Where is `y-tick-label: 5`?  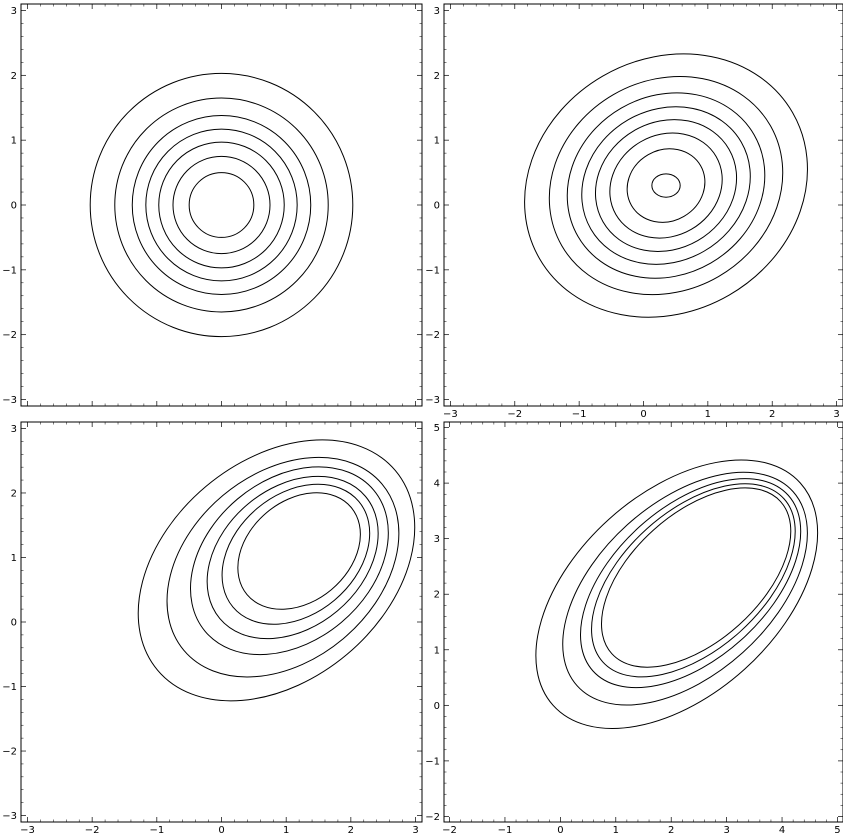 y-tick-label: 5 is located at coordinates (437, 428).